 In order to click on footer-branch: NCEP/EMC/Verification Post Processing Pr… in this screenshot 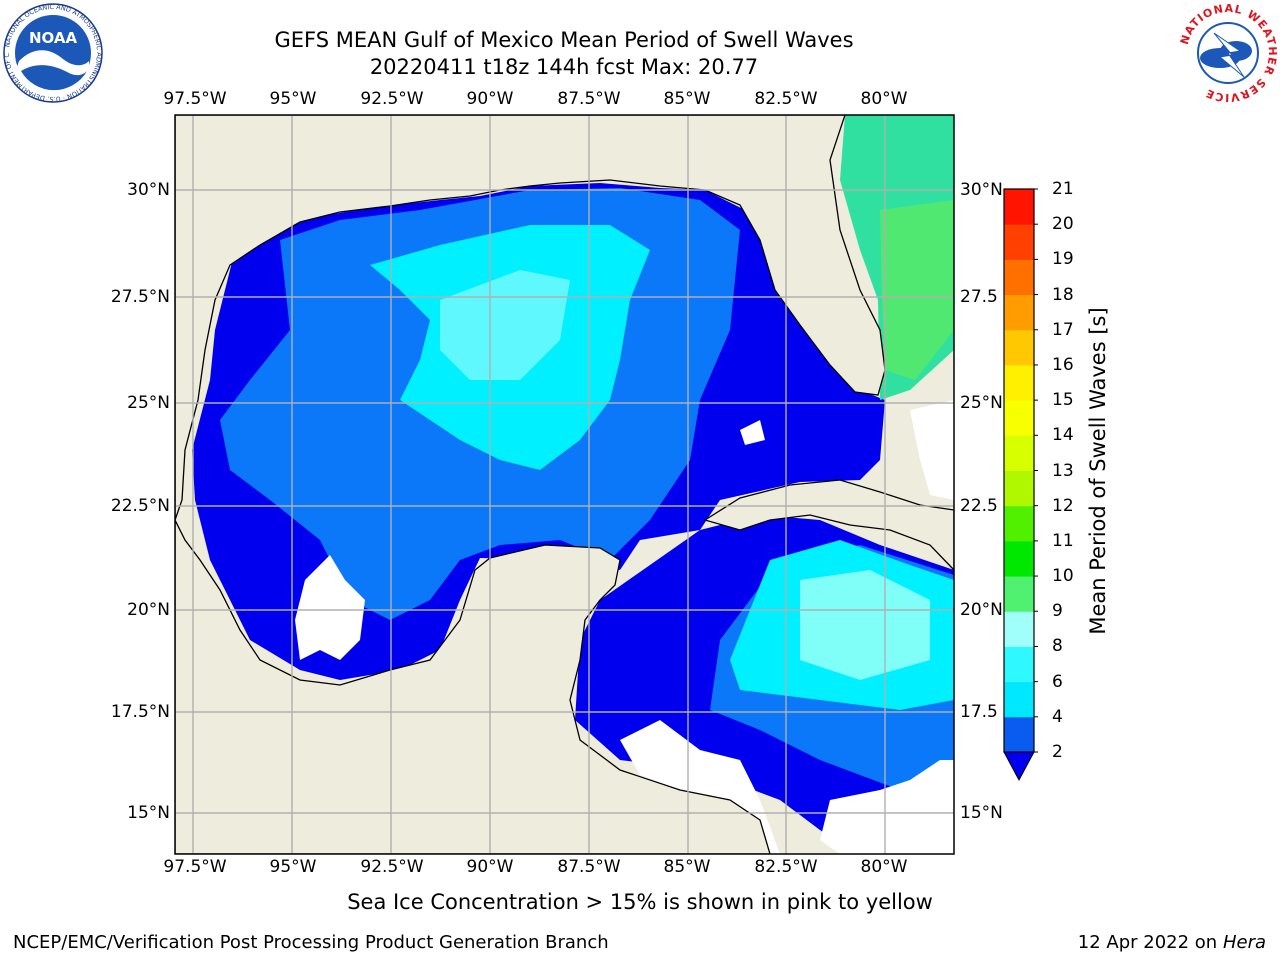, I will do `click(311, 942)`.